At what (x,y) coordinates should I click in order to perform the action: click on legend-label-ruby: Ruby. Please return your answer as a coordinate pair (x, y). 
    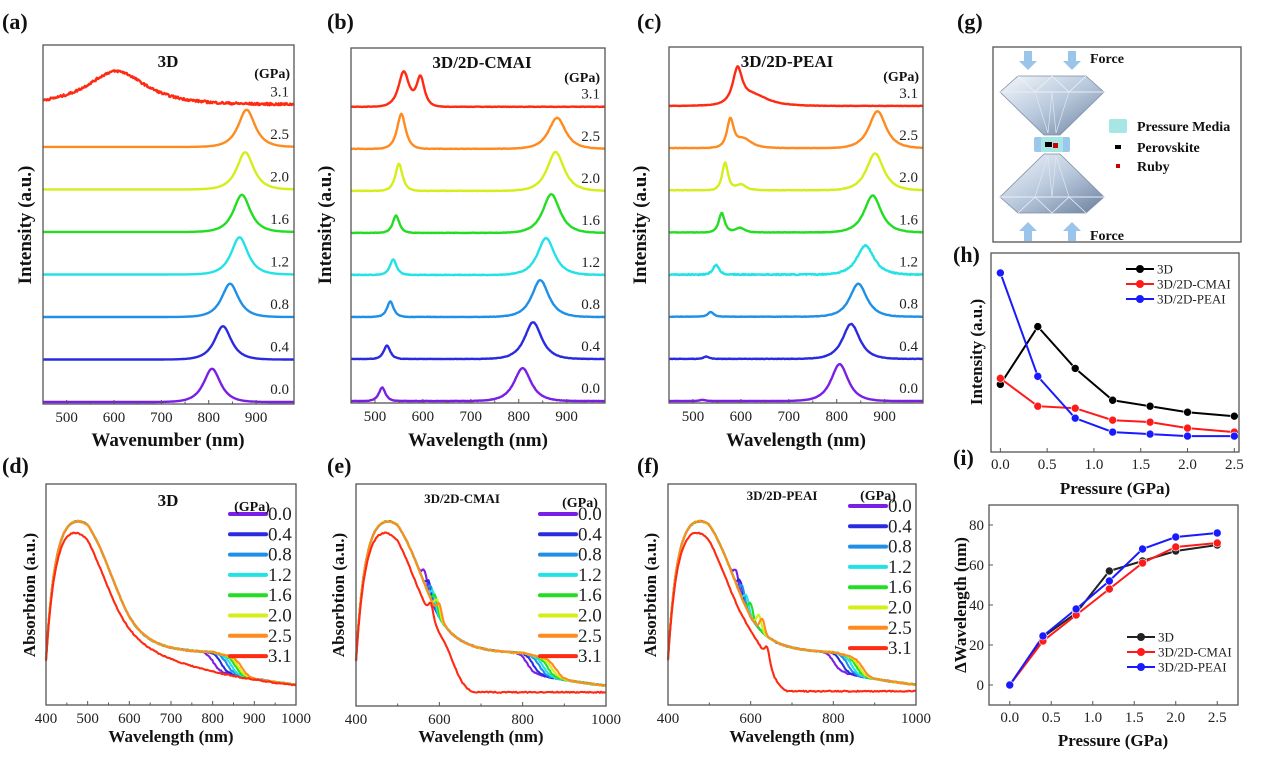
    Looking at the image, I should click on (1153, 167).